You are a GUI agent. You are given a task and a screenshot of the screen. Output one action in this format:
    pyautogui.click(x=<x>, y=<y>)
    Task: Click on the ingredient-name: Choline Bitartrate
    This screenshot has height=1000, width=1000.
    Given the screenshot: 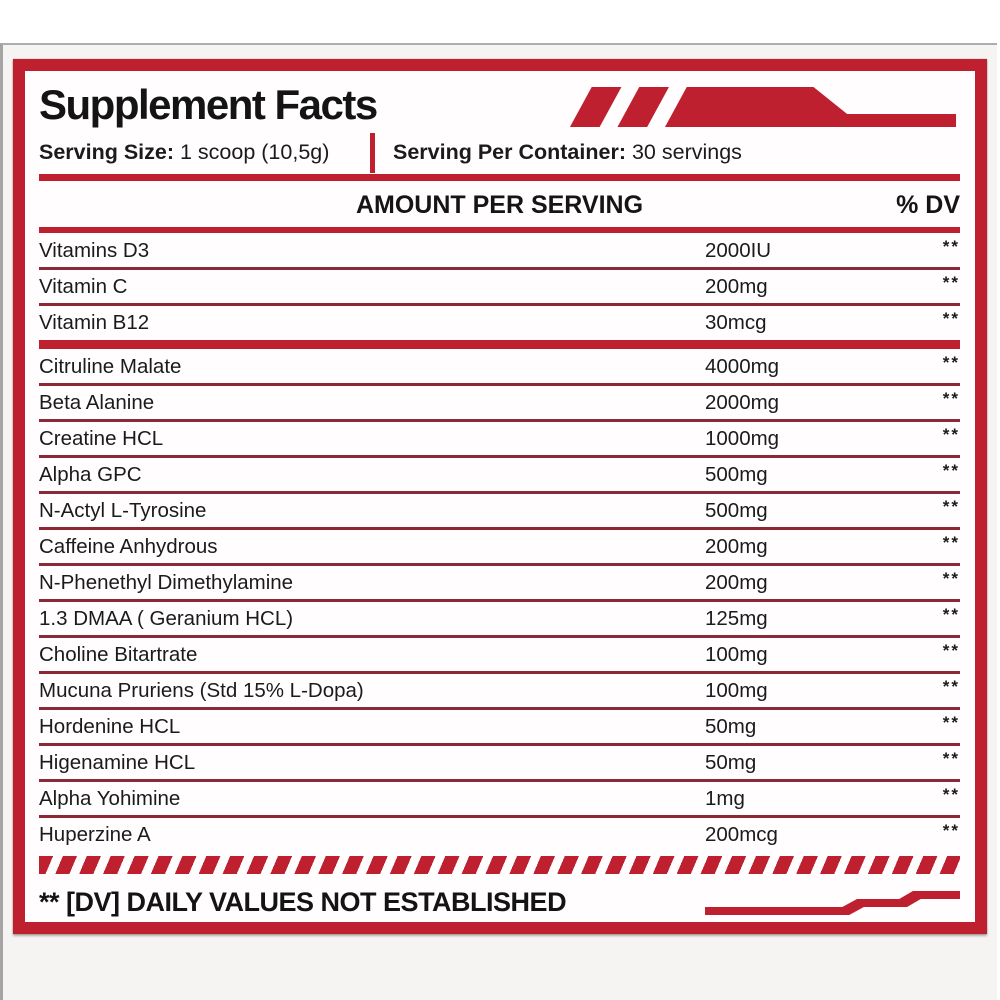 What is the action you would take?
    pyautogui.click(x=118, y=654)
    